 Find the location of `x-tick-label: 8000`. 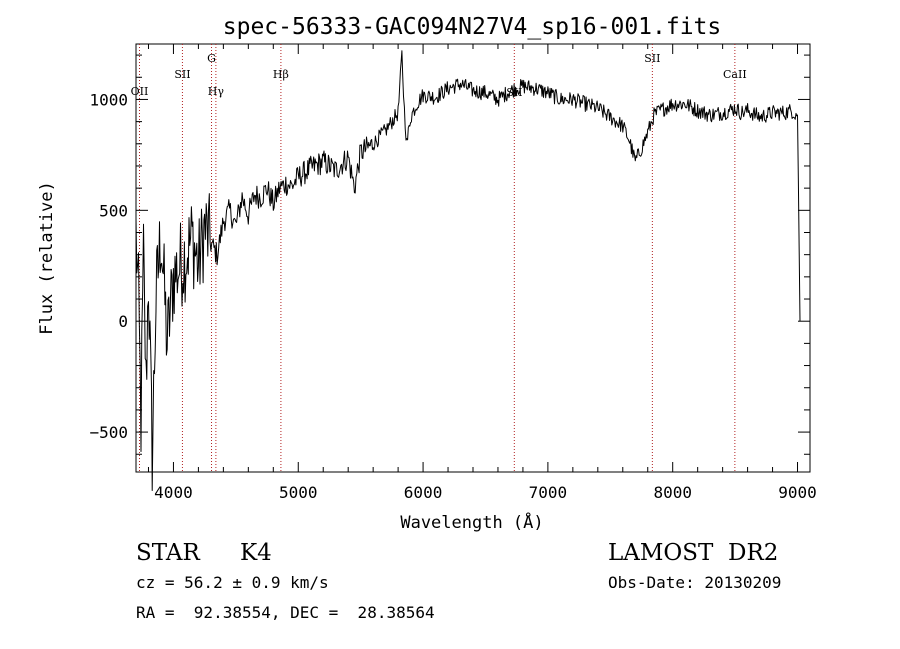

x-tick-label: 8000 is located at coordinates (672, 492).